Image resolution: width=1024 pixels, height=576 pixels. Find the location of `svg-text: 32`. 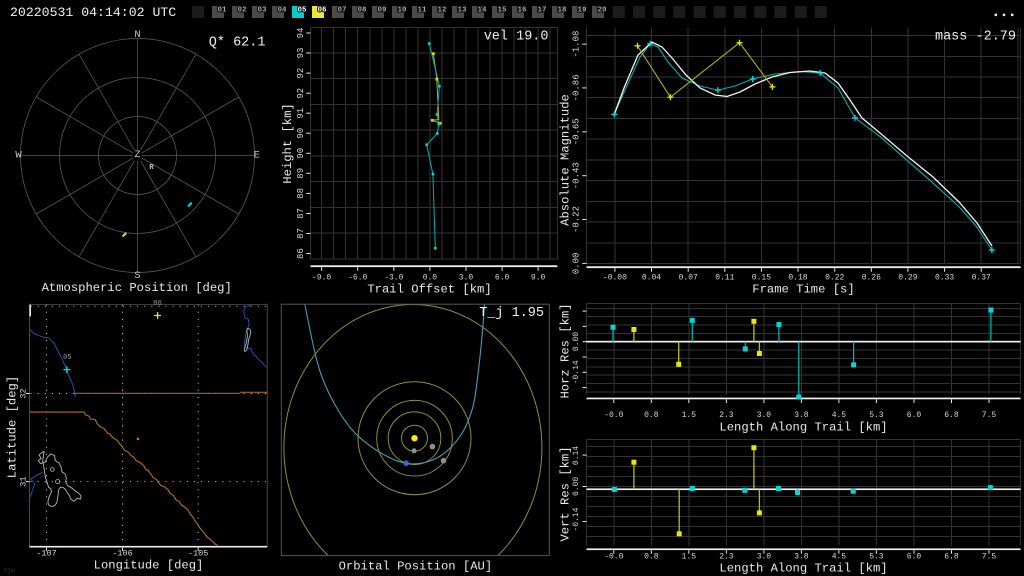

svg-text: 32 is located at coordinates (24, 393).